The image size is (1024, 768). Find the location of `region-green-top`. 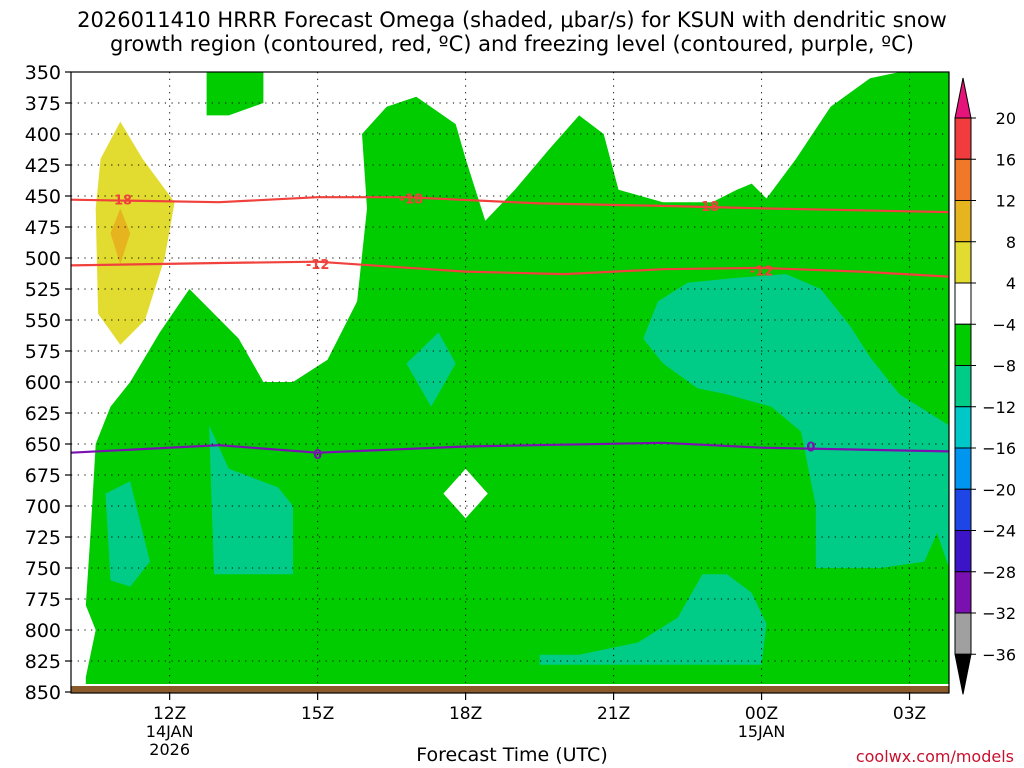

region-green-top is located at coordinates (235, 94).